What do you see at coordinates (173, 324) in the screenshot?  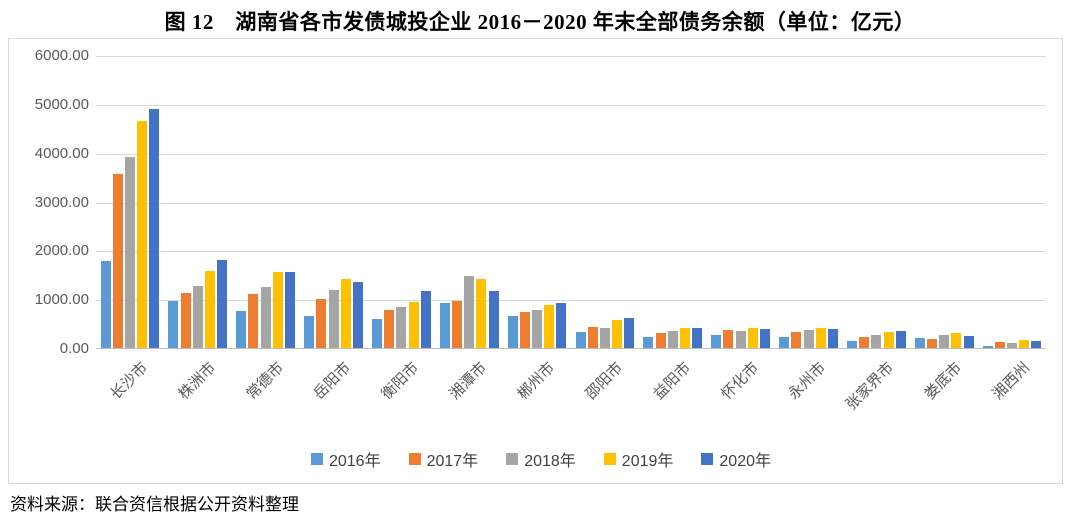 I see `bar-2016年-株洲市` at bounding box center [173, 324].